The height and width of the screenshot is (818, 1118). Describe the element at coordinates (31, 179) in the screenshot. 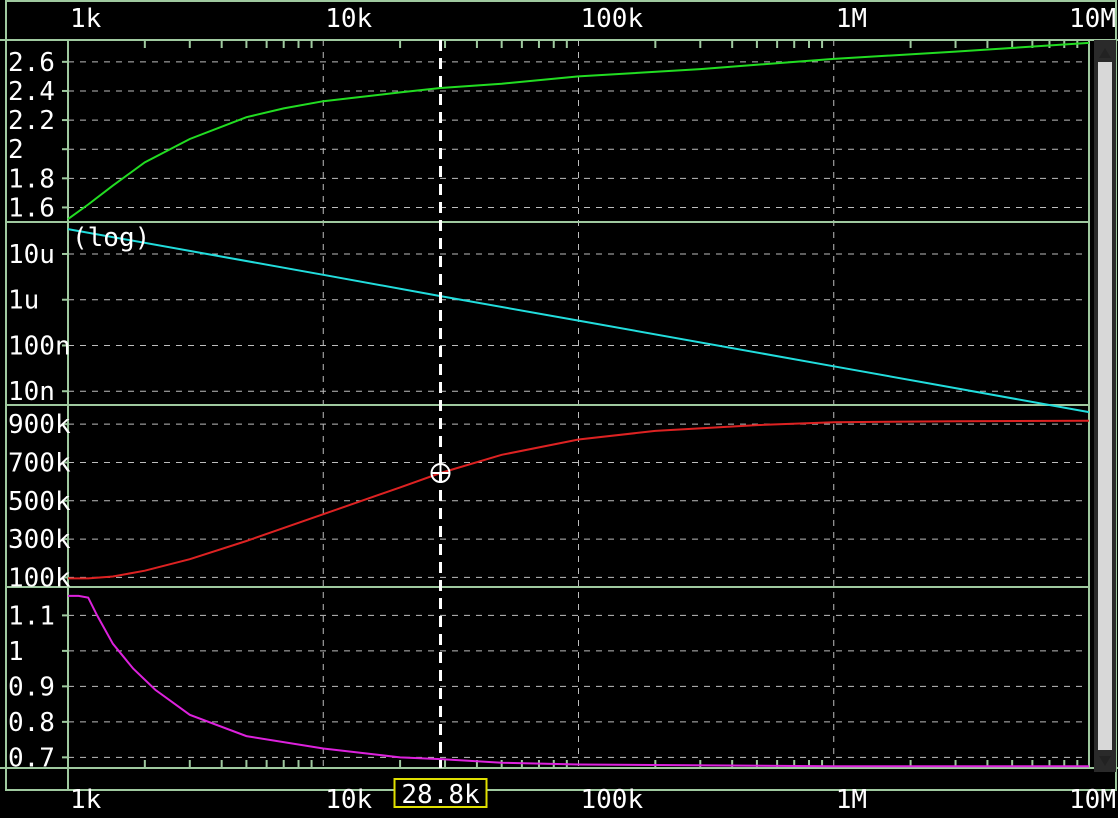

I see `y-tick-label: 1.8` at that location.